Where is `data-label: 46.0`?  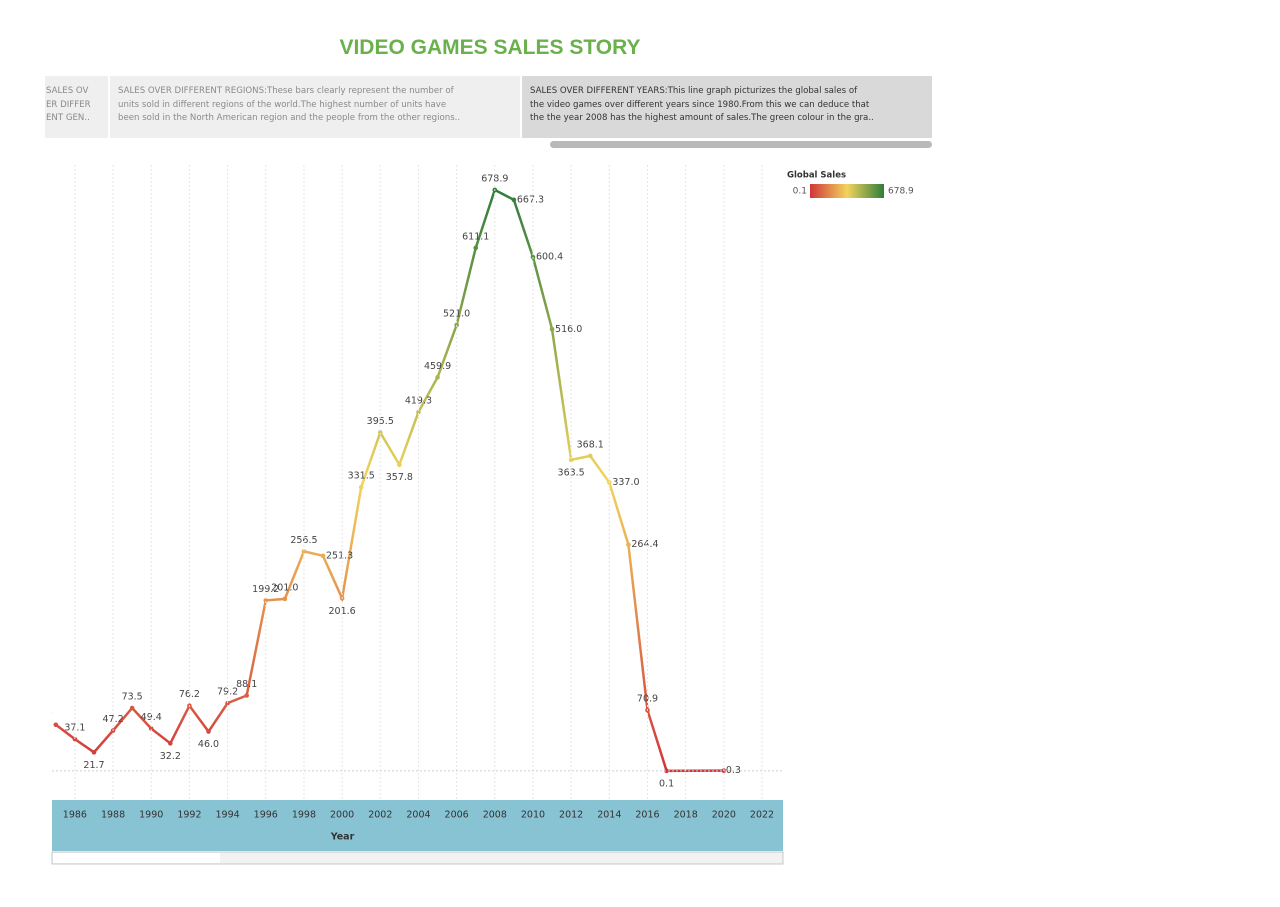
data-label: 46.0 is located at coordinates (208, 744).